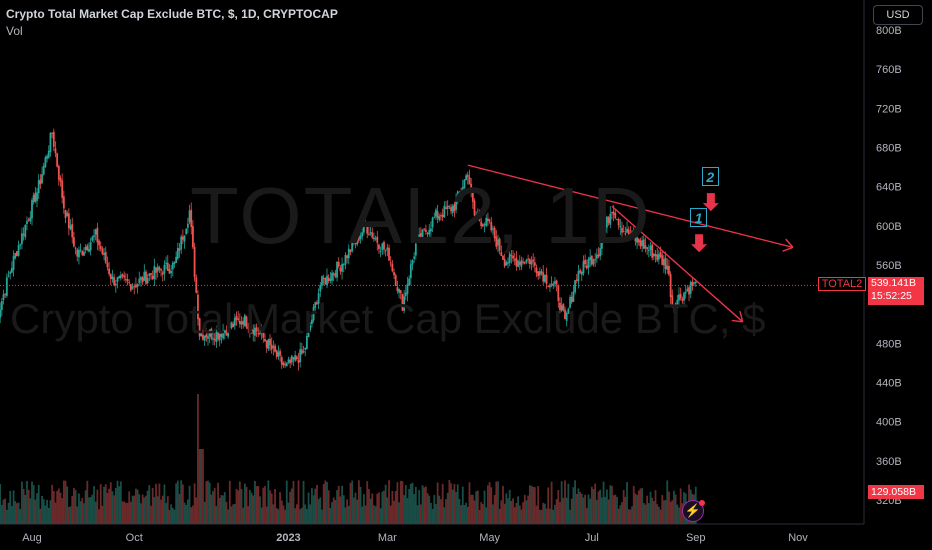  What do you see at coordinates (896, 492) in the screenshot?
I see `last-volume-label: 129.058B` at bounding box center [896, 492].